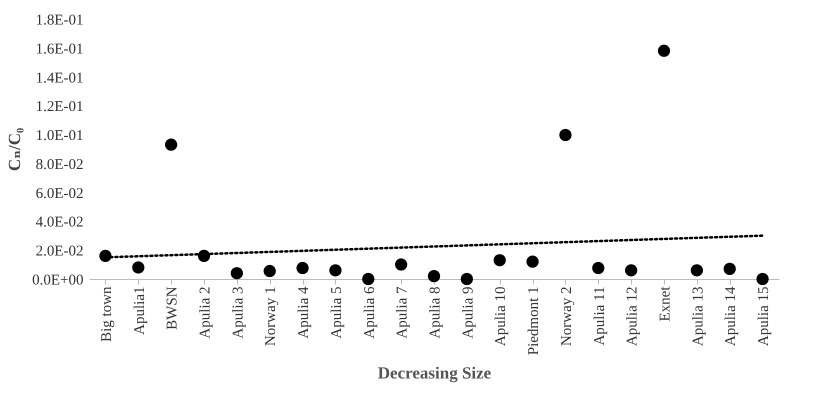 This screenshot has width=827, height=420. Describe the element at coordinates (435, 372) in the screenshot. I see `x-axis-title: Decreasing Size` at that location.